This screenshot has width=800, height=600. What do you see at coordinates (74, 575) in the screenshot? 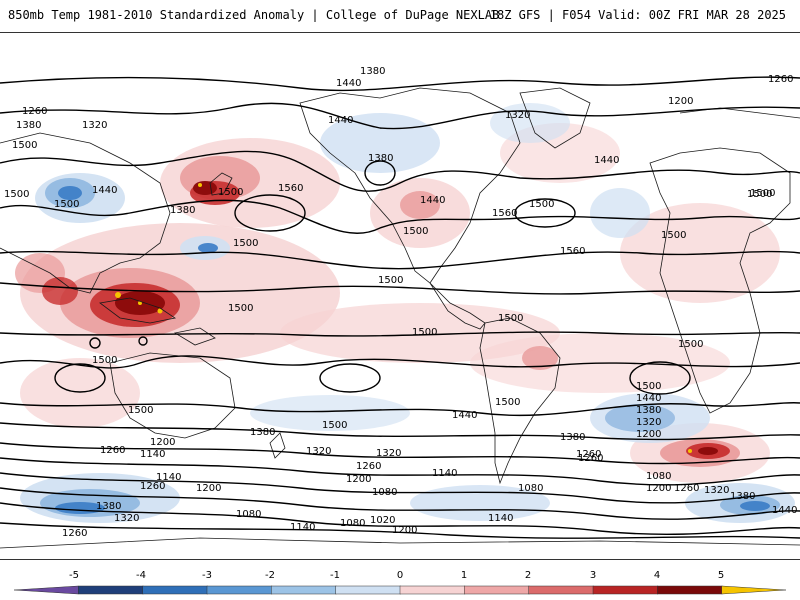
I see `legend-tick-label: -5` at bounding box center [74, 575].